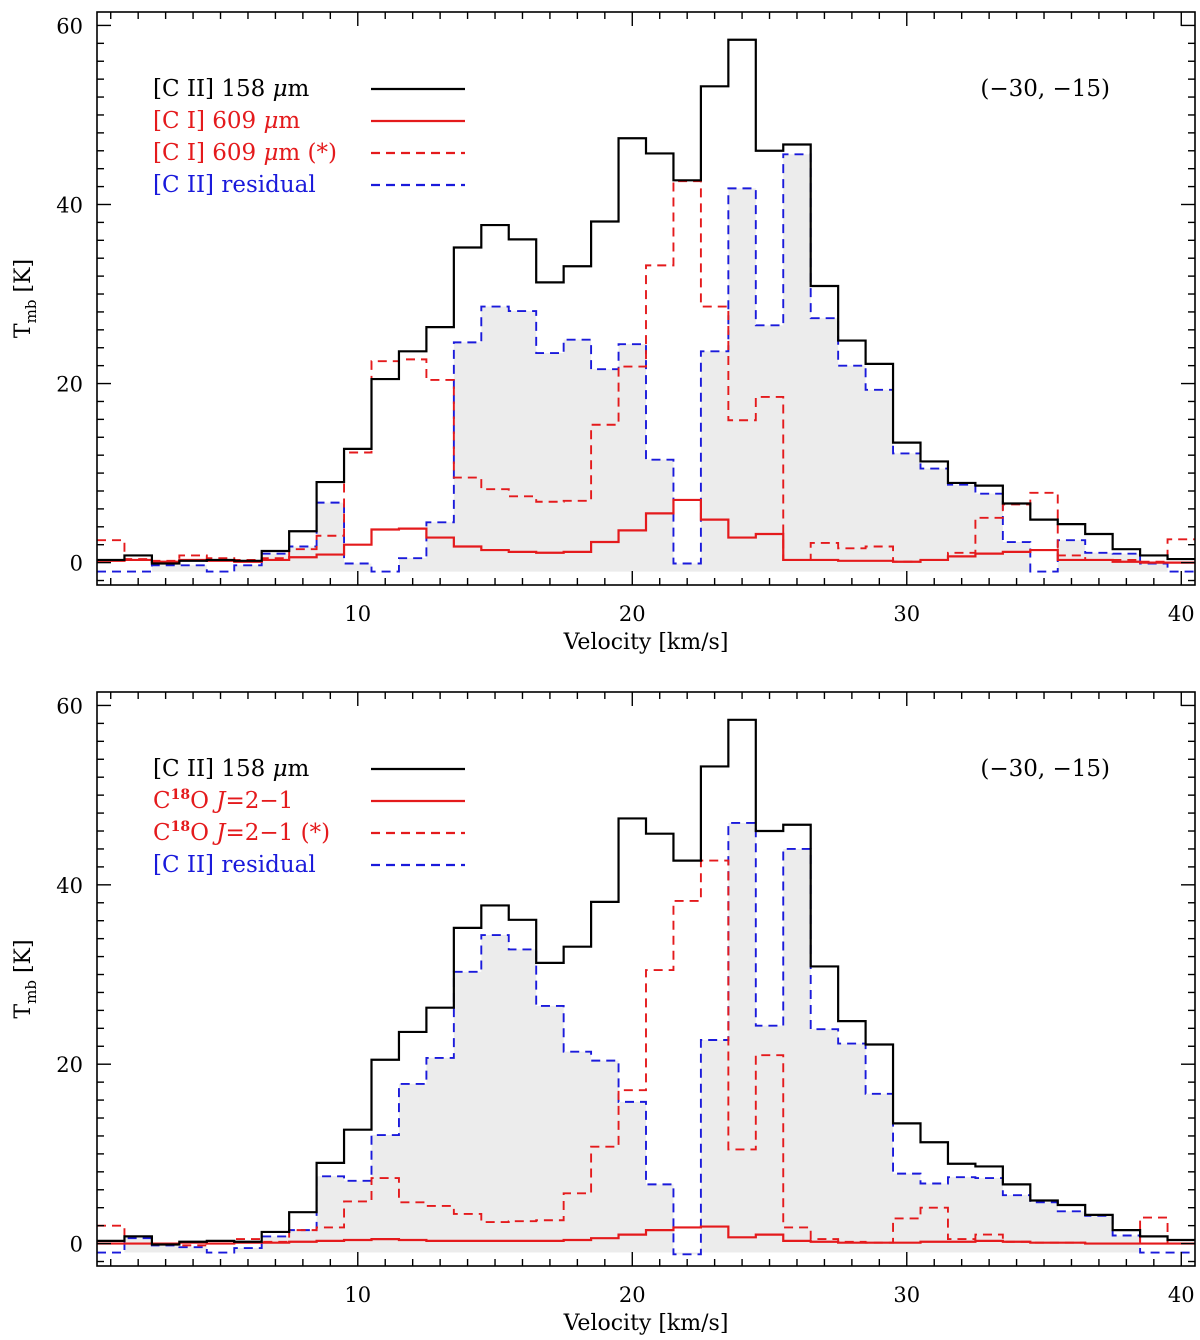  What do you see at coordinates (226, 121) in the screenshot?
I see `legend-label-2: [C I] 609 μm` at bounding box center [226, 121].